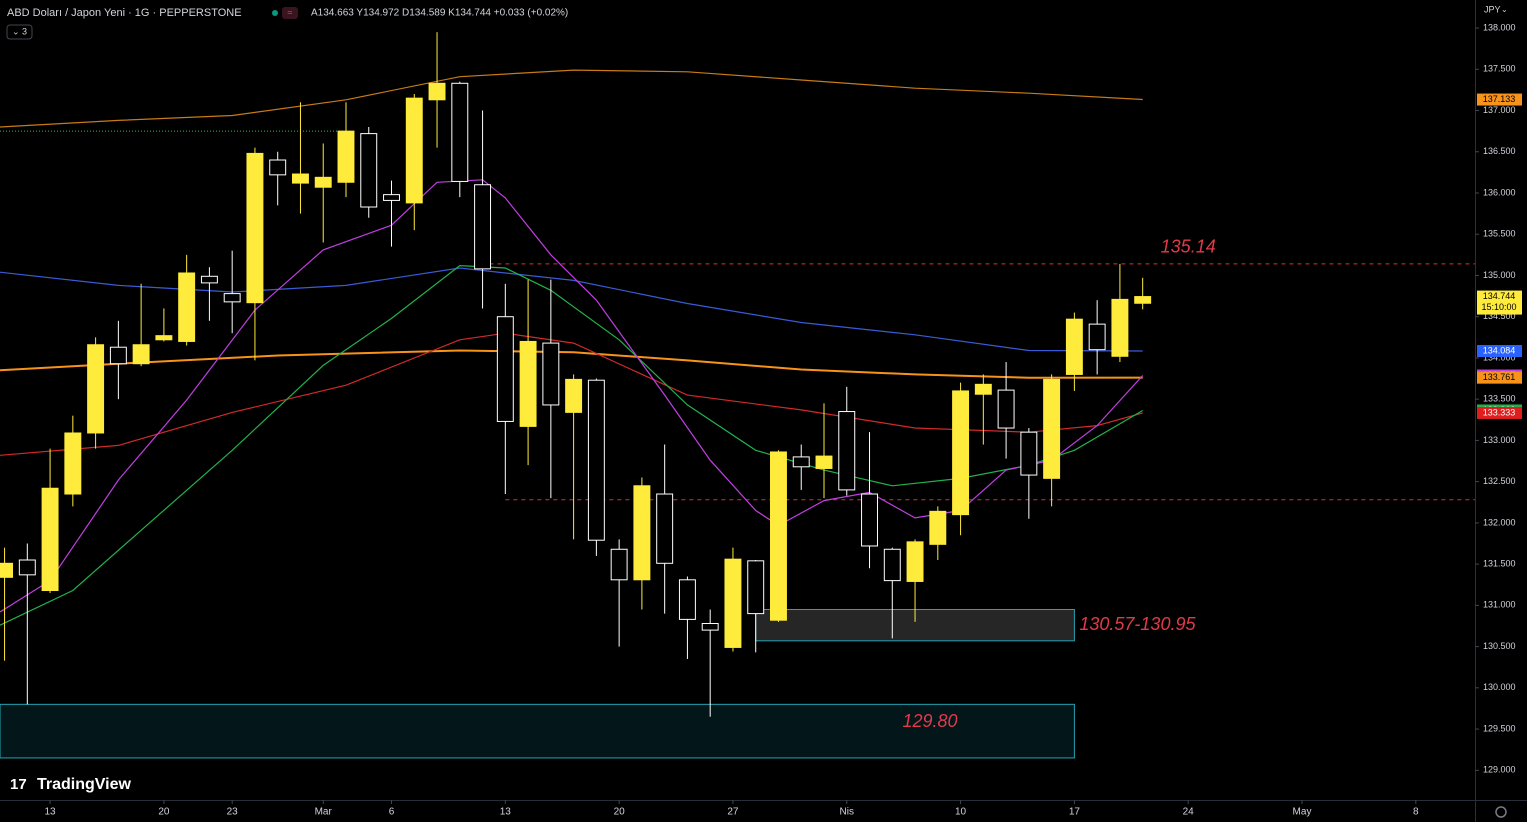 This screenshot has width=1527, height=822. I want to click on y-tick-label: 132.500, so click(1499, 481).